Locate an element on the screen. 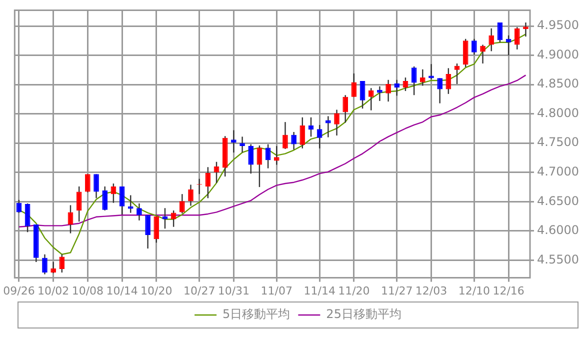 This screenshot has height=339, width=584. legend-label: 25日移動平均 is located at coordinates (364, 314).